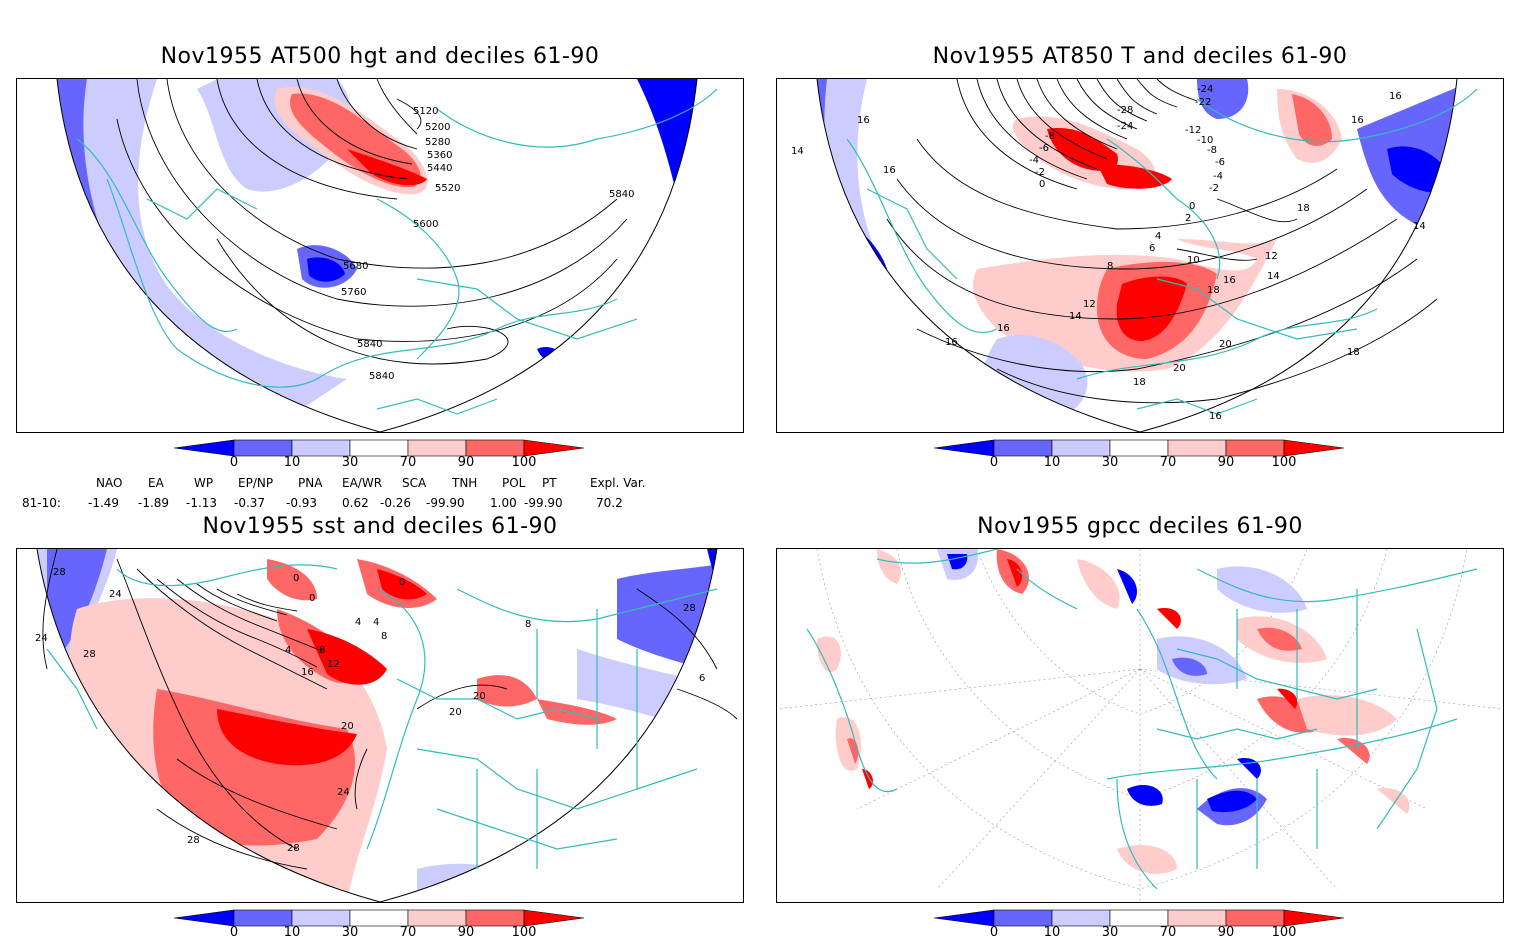  Describe the element at coordinates (425, 111) in the screenshot. I see `contour-label: 5120` at that location.